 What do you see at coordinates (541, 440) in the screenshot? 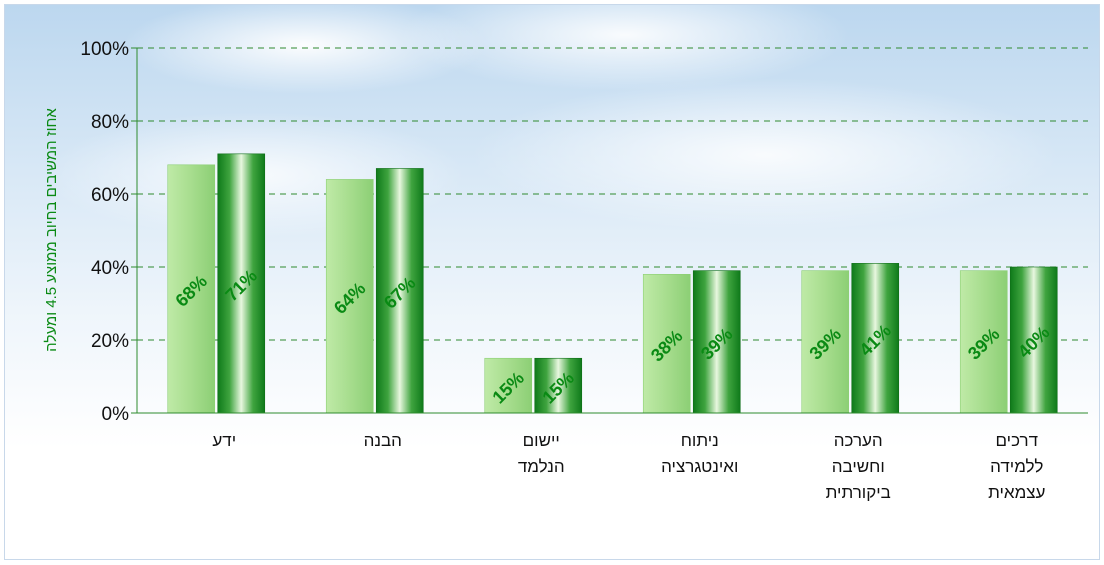
I see `x-category-label-line: יישום` at bounding box center [541, 440].